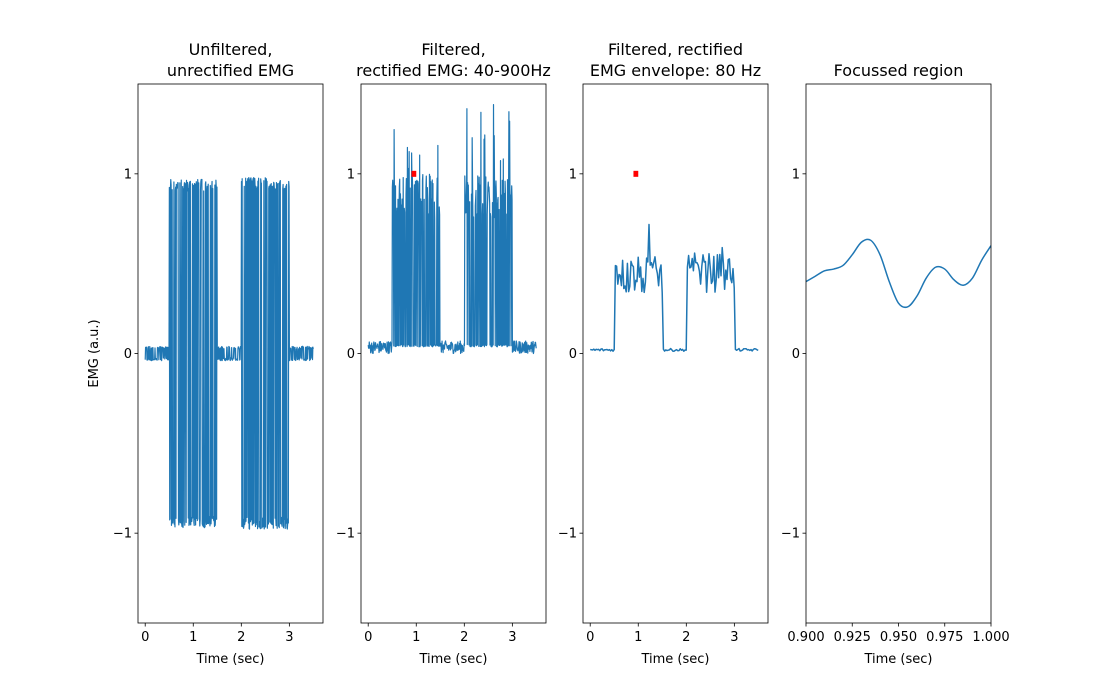 Image resolution: width=1100 pixels, height=700 pixels. Describe the element at coordinates (453, 49) in the screenshot. I see `chart-title: Filtered,` at that location.